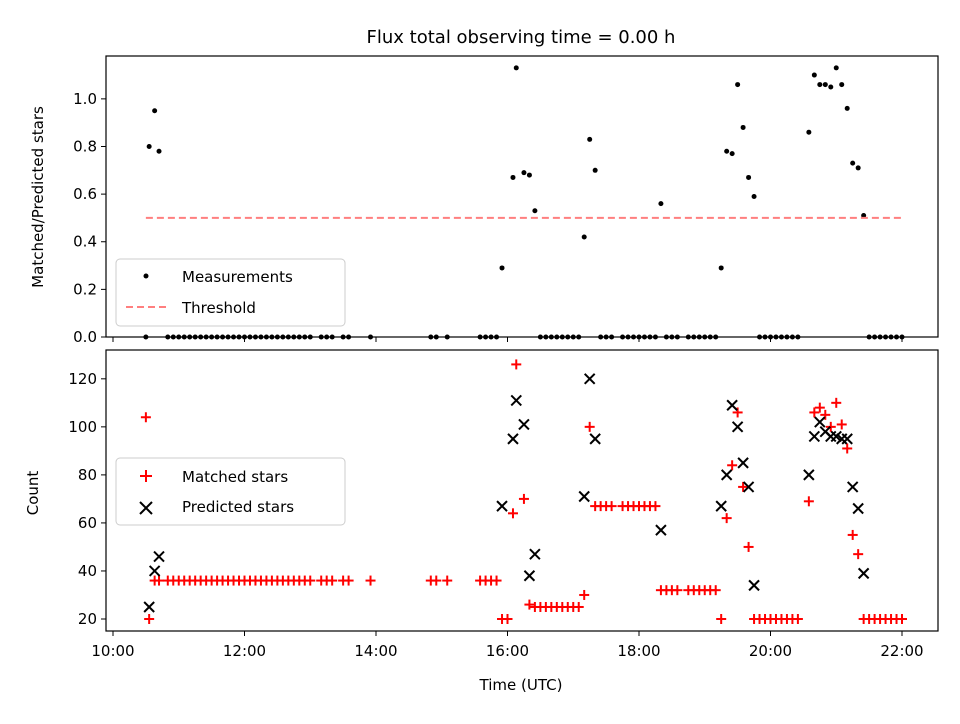  What do you see at coordinates (218, 308) in the screenshot?
I see `legend-label-threshold: Threshold` at bounding box center [218, 308].